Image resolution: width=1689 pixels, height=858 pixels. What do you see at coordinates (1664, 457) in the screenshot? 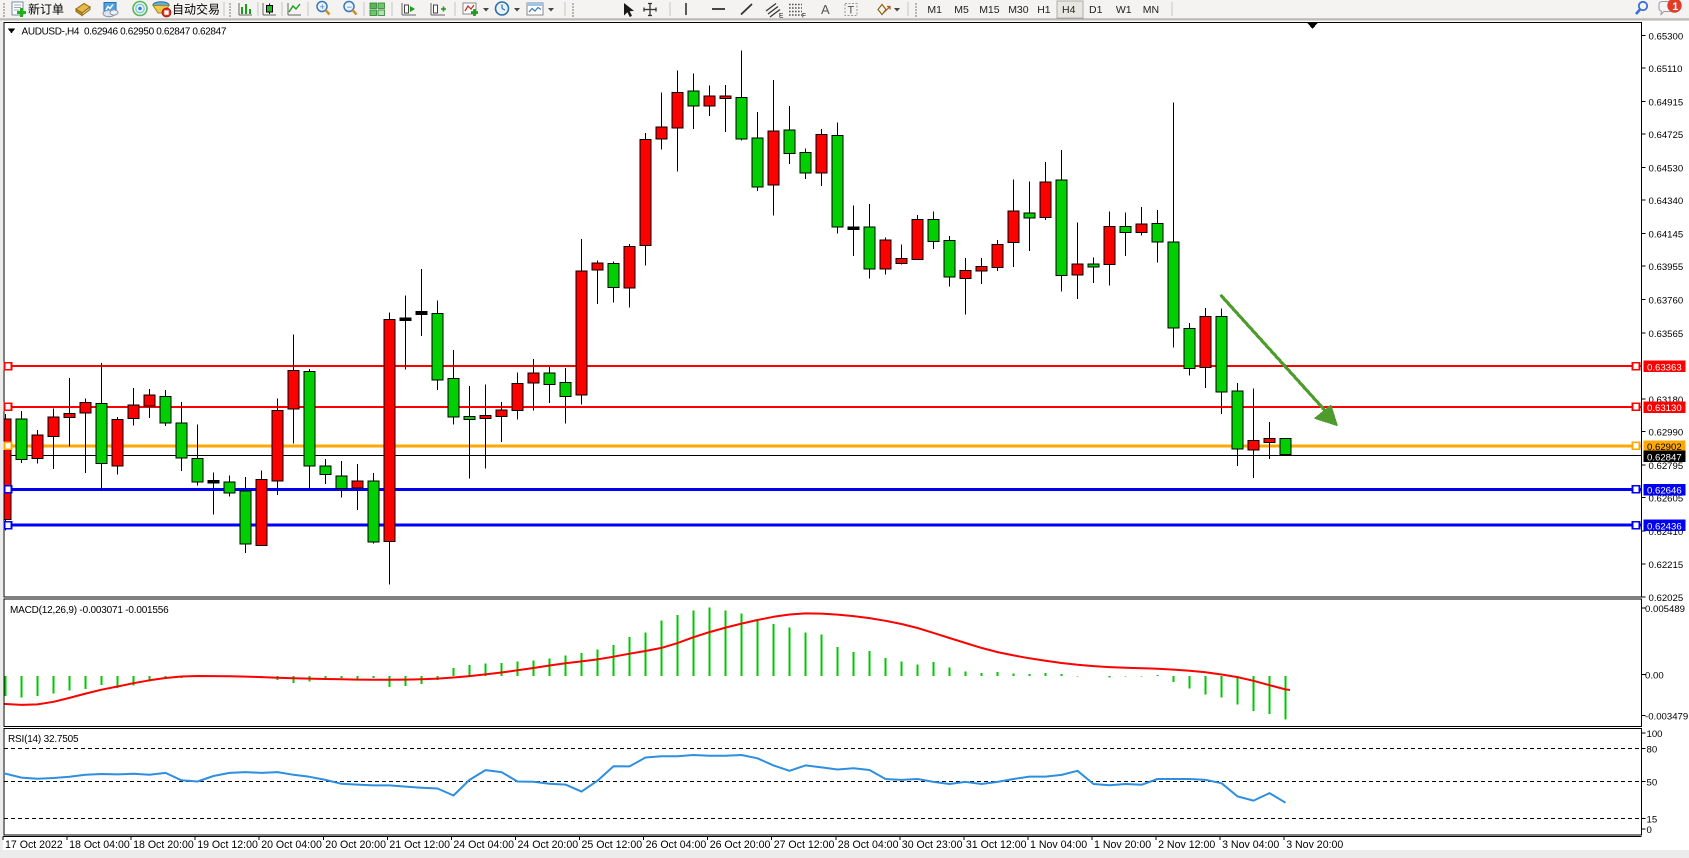
I see `svg-text: 0.62847` at bounding box center [1664, 457].